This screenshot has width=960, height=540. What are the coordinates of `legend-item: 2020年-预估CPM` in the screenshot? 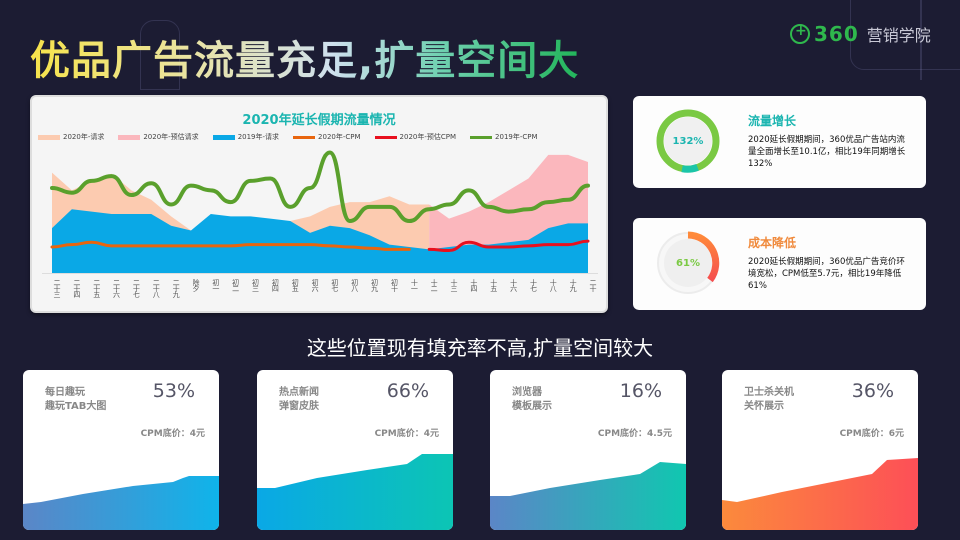 It's located at (415, 137).